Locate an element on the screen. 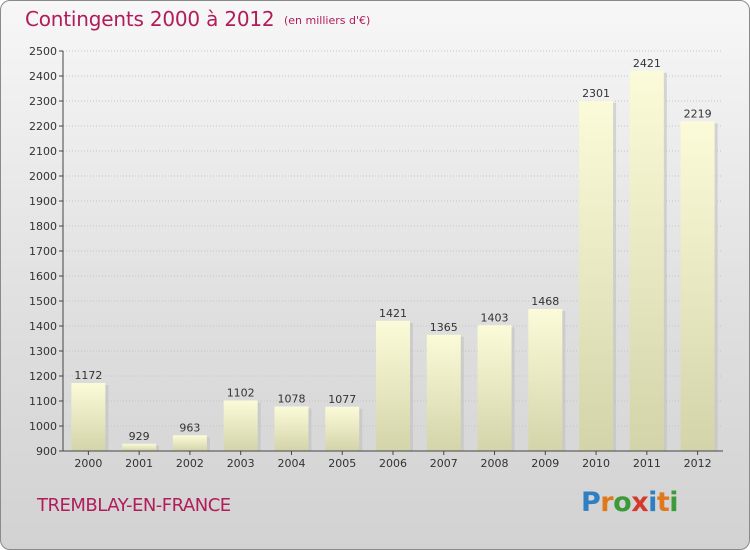 The width and height of the screenshot is (750, 550). bar-value-label: 2421 is located at coordinates (647, 63).